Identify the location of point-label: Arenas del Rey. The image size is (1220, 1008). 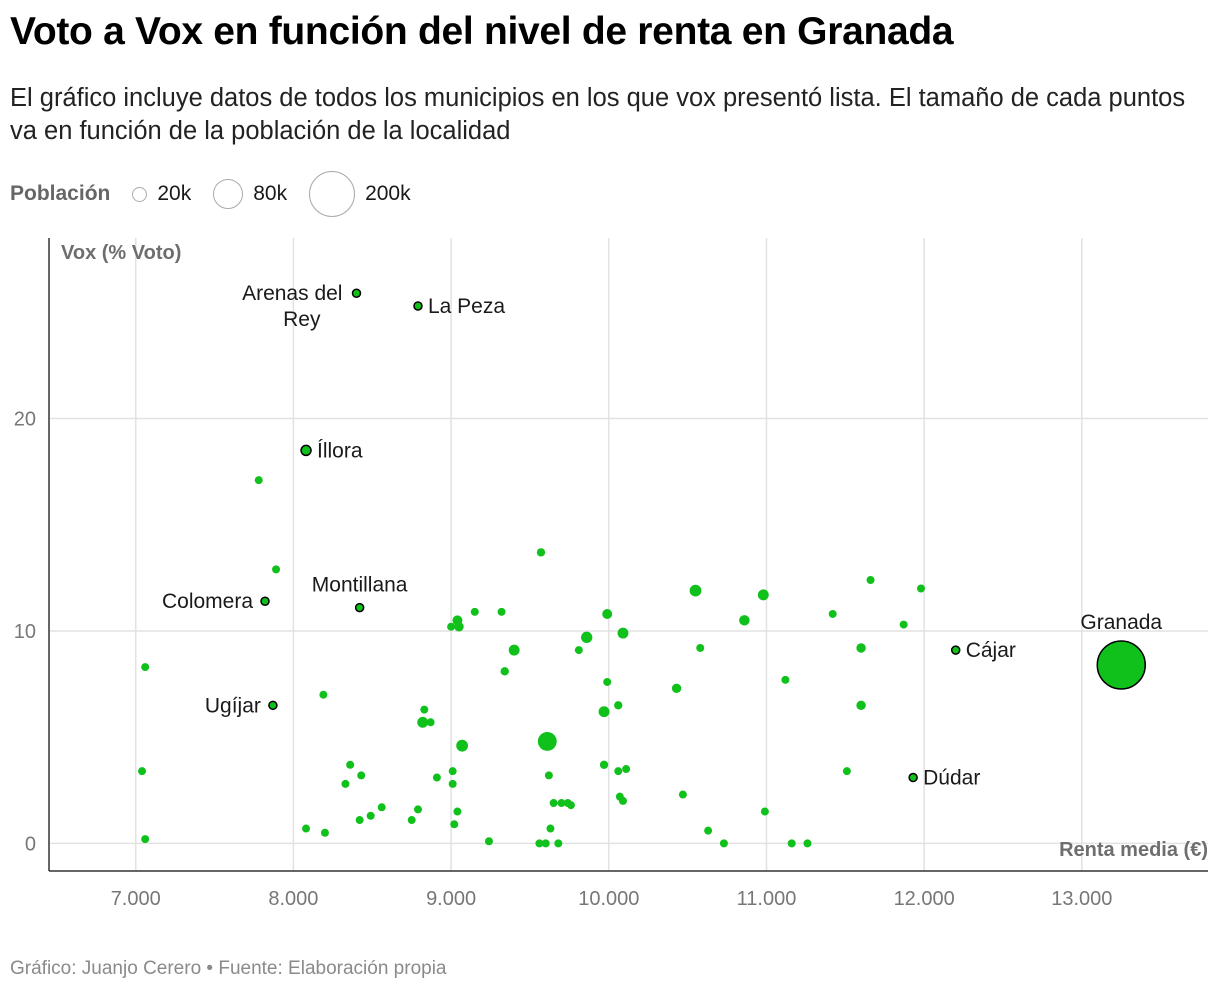
(292, 306).